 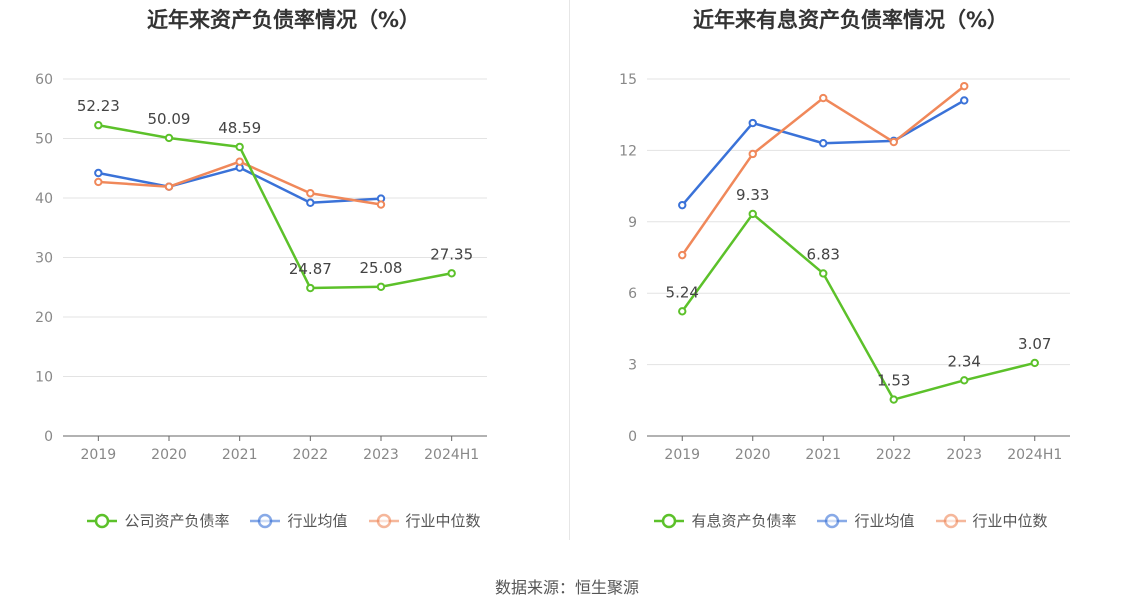 What do you see at coordinates (44, 199) in the screenshot?
I see `y-tick-label: 40` at bounding box center [44, 199].